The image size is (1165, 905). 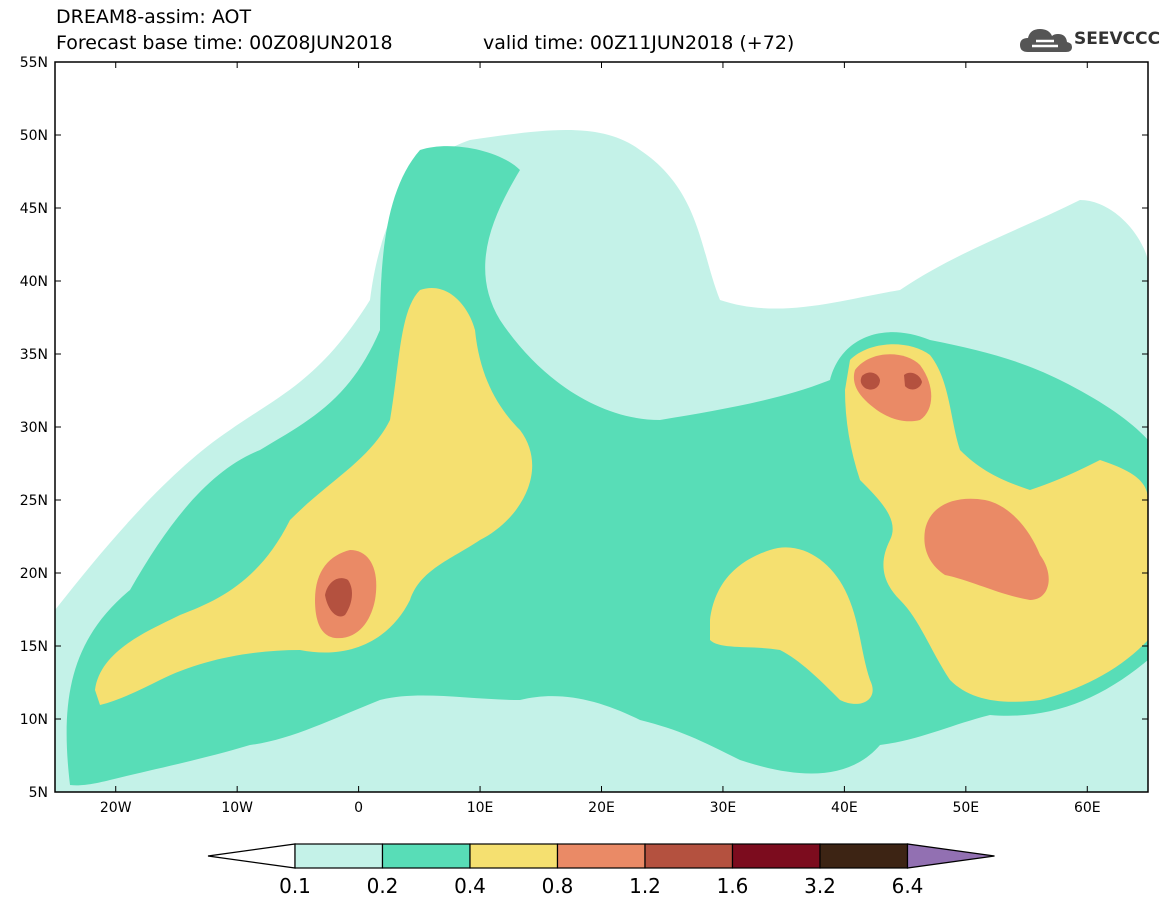 What do you see at coordinates (34, 282) in the screenshot?
I see `lat-label: 40N` at bounding box center [34, 282].